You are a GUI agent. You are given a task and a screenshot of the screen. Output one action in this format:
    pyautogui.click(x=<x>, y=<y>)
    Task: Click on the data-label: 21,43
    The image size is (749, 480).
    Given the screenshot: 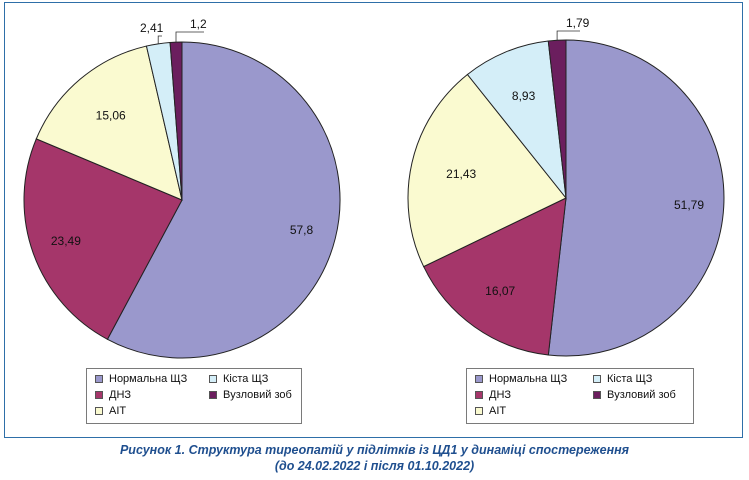 What is the action you would take?
    pyautogui.click(x=461, y=174)
    